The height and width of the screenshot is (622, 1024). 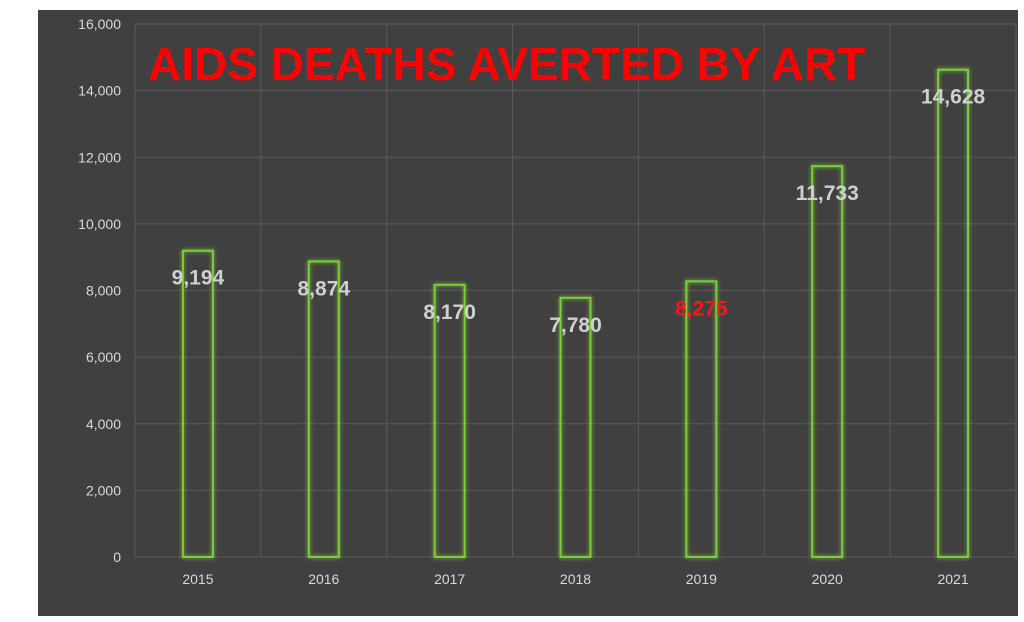 What do you see at coordinates (952, 579) in the screenshot?
I see `x-tick-label: 2021` at bounding box center [952, 579].